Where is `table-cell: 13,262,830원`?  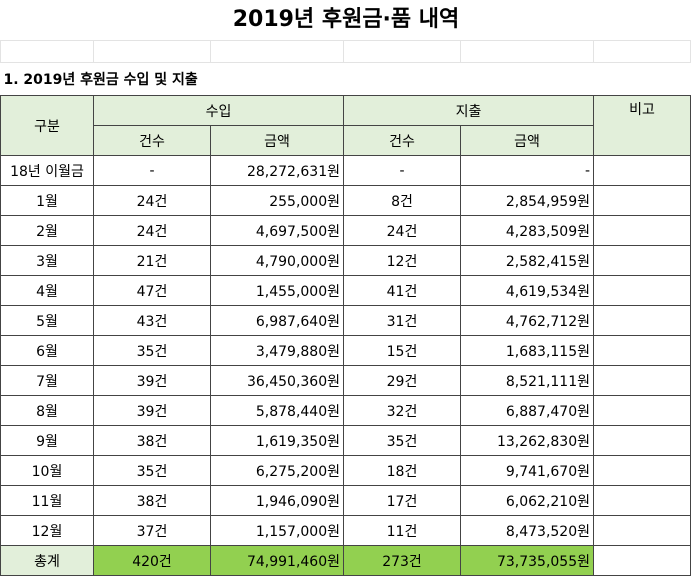
table-cell: 13,262,830원 is located at coordinates (527, 440).